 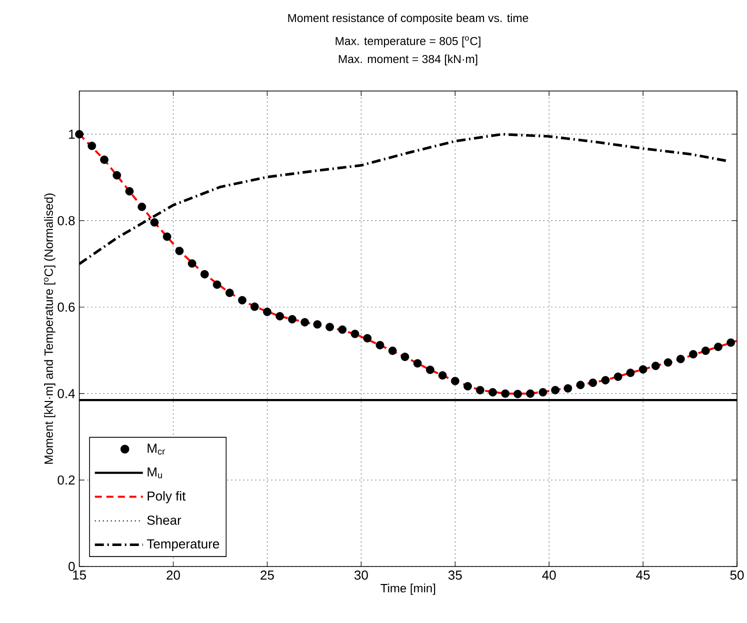 I want to click on chart-title: Moment resistance of composite beam vs. time, so click(x=408, y=19).